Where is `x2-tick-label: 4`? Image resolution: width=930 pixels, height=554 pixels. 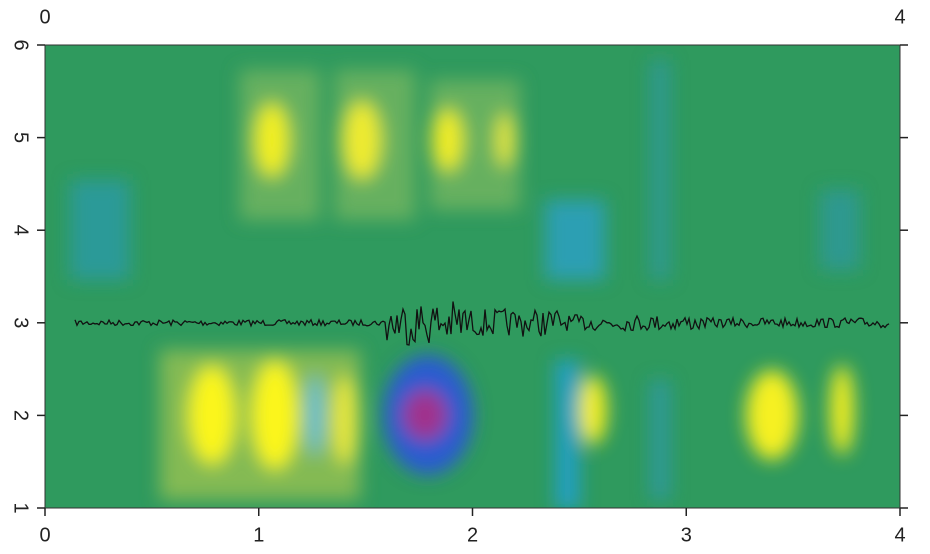
x2-tick-label: 4 is located at coordinates (899, 17).